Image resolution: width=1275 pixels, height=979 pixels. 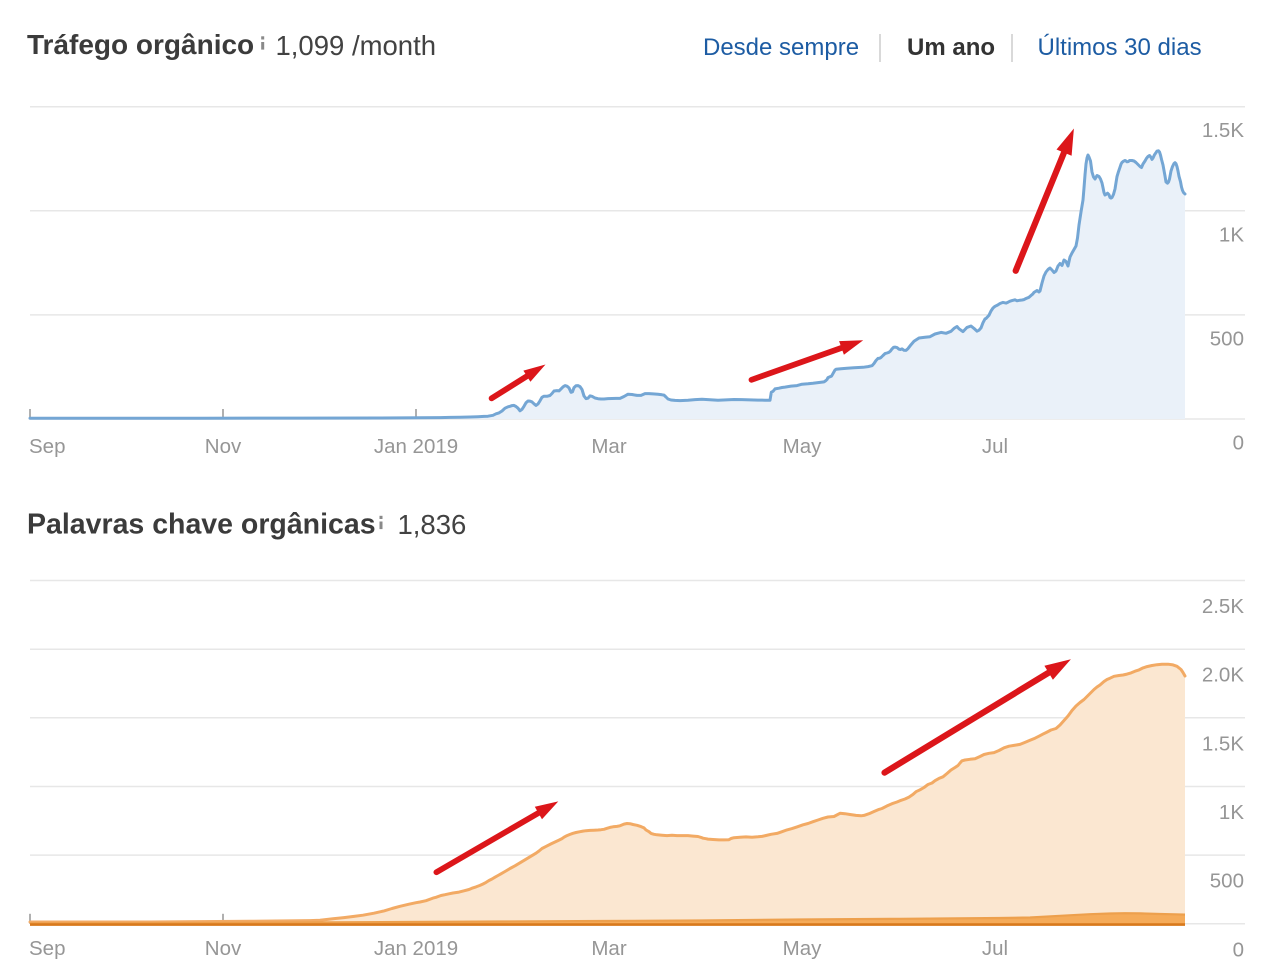 I want to click on svg-text: Tráfego orgânico, so click(x=140, y=44).